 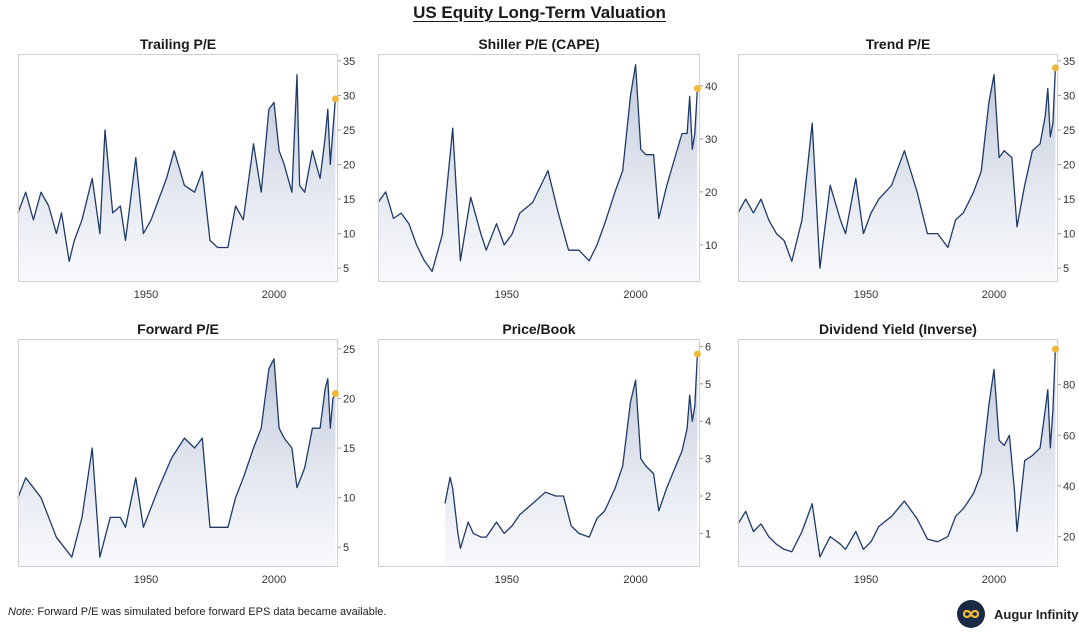 I want to click on brand: Augur Infinity, so click(x=1017, y=614).